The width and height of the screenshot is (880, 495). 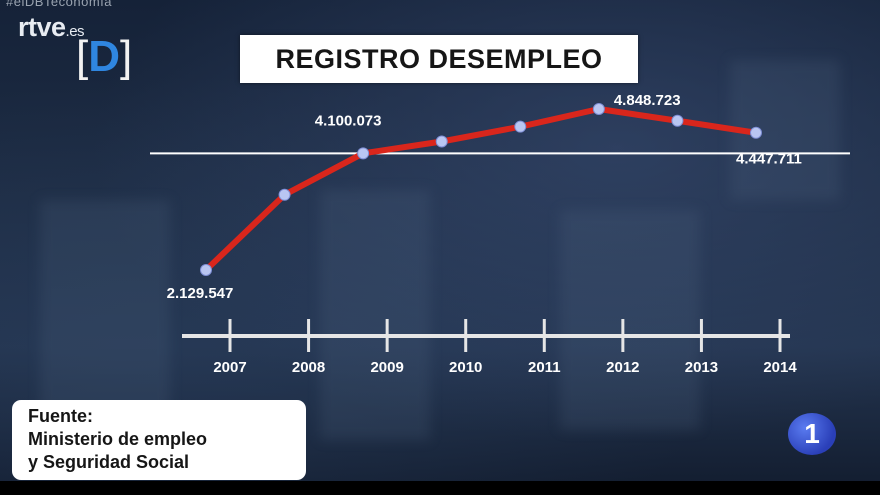 What do you see at coordinates (701, 367) in the screenshot?
I see `x-tick-label-2013: 2013` at bounding box center [701, 367].